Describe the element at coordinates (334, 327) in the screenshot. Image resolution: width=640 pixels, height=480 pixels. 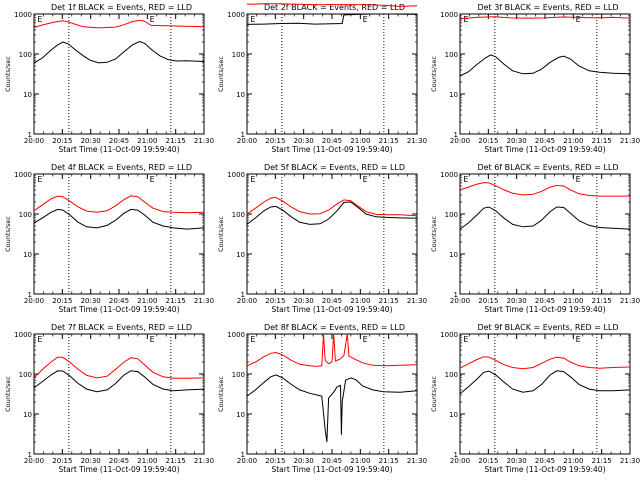
I see `panel-title: Det 8f BLACK = Events, RED = LLD` at that location.